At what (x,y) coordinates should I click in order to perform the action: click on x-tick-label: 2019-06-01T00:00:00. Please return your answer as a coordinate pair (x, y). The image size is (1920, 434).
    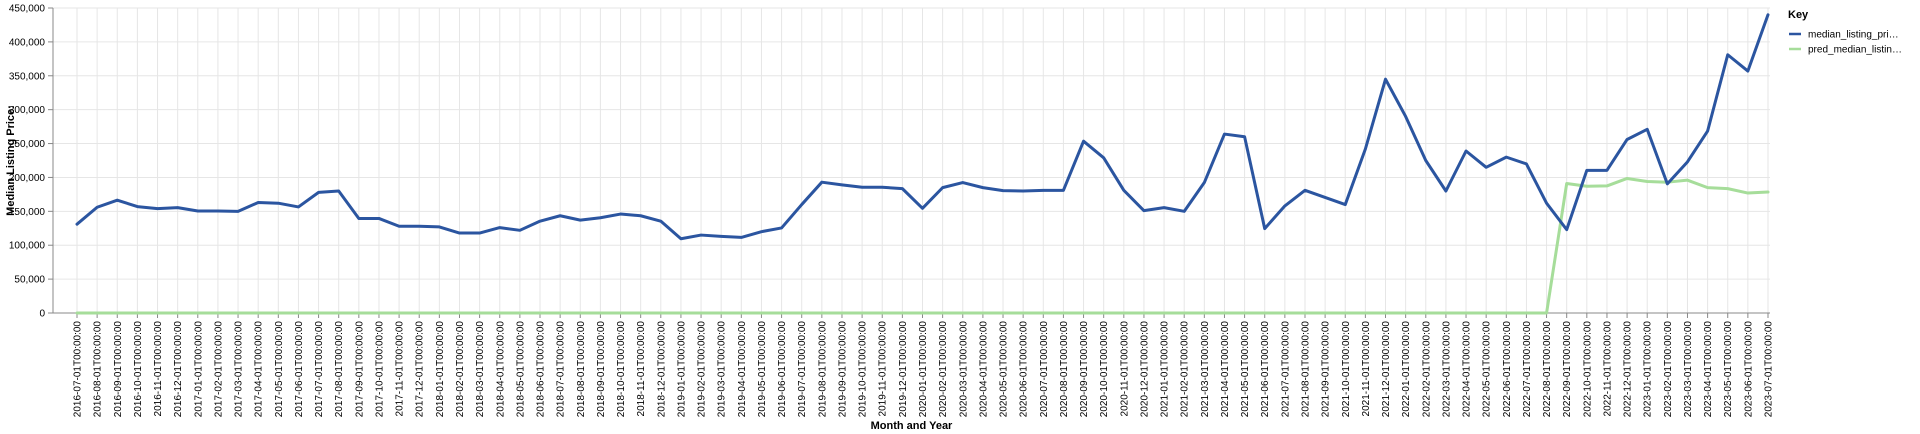
    Looking at the image, I should click on (782, 369).